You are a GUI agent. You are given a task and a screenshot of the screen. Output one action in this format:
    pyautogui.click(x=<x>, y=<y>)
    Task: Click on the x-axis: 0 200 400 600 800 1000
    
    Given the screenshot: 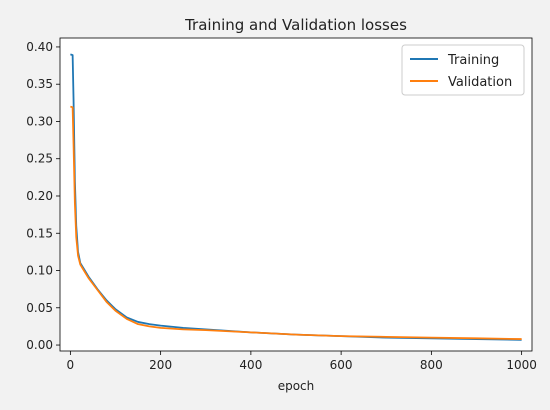 What is the action you would take?
    pyautogui.click(x=302, y=361)
    